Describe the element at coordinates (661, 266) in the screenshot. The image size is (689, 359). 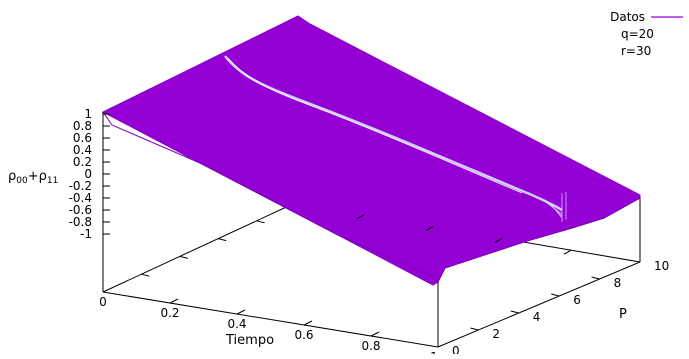
I see `y-tick-label: 10` at that location.